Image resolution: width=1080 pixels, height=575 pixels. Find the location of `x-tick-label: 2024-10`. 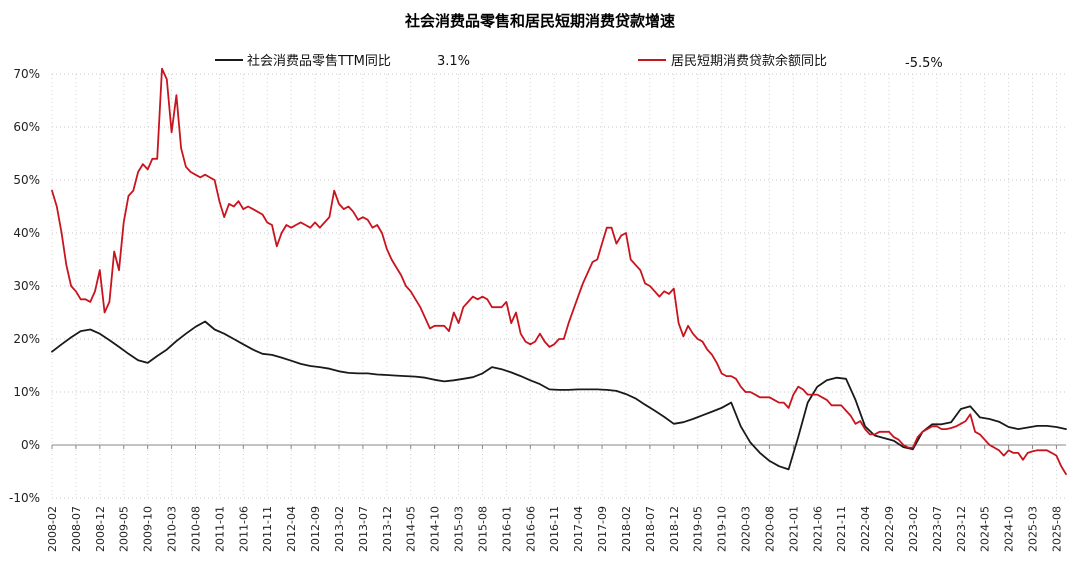

x-tick-label: 2024-10 is located at coordinates (1009, 529).